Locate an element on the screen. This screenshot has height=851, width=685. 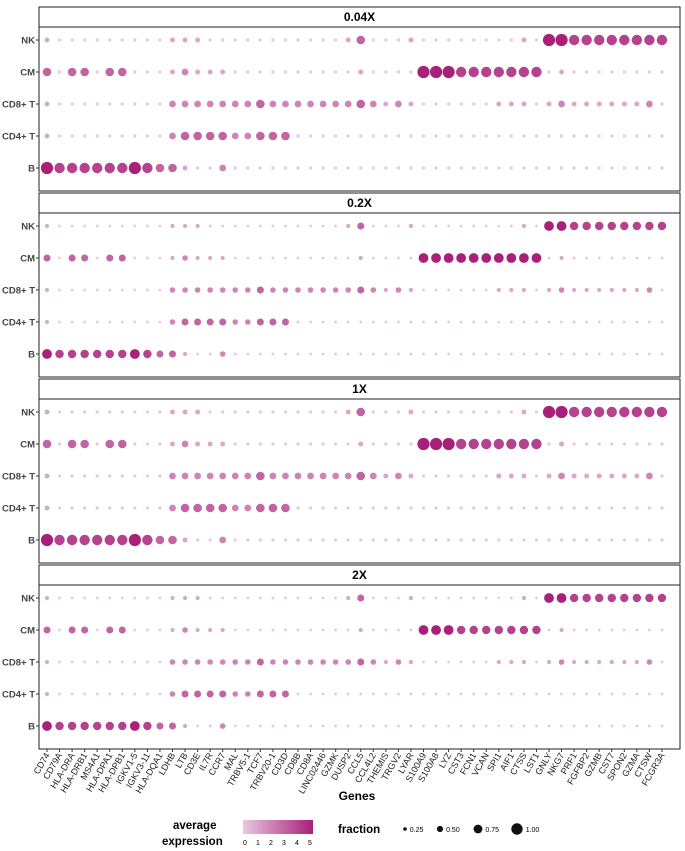
dot-CM-GNLY is located at coordinates (549, 72).